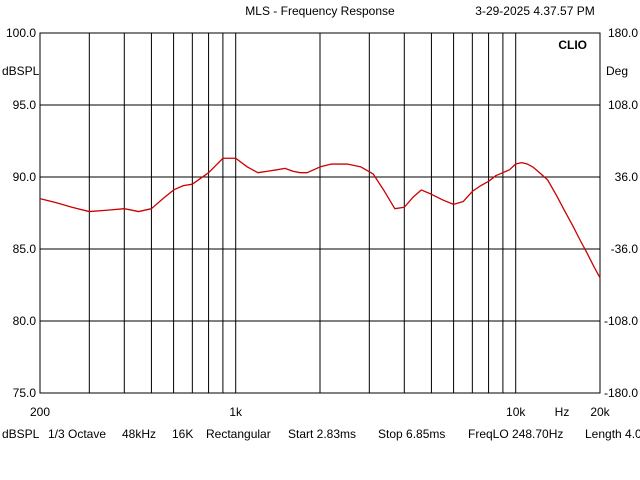  What do you see at coordinates (621, 213) in the screenshot?
I see `y-axis-right: 180.0 108.0 36.0 -36.0 -108.0 -180.0` at bounding box center [621, 213].